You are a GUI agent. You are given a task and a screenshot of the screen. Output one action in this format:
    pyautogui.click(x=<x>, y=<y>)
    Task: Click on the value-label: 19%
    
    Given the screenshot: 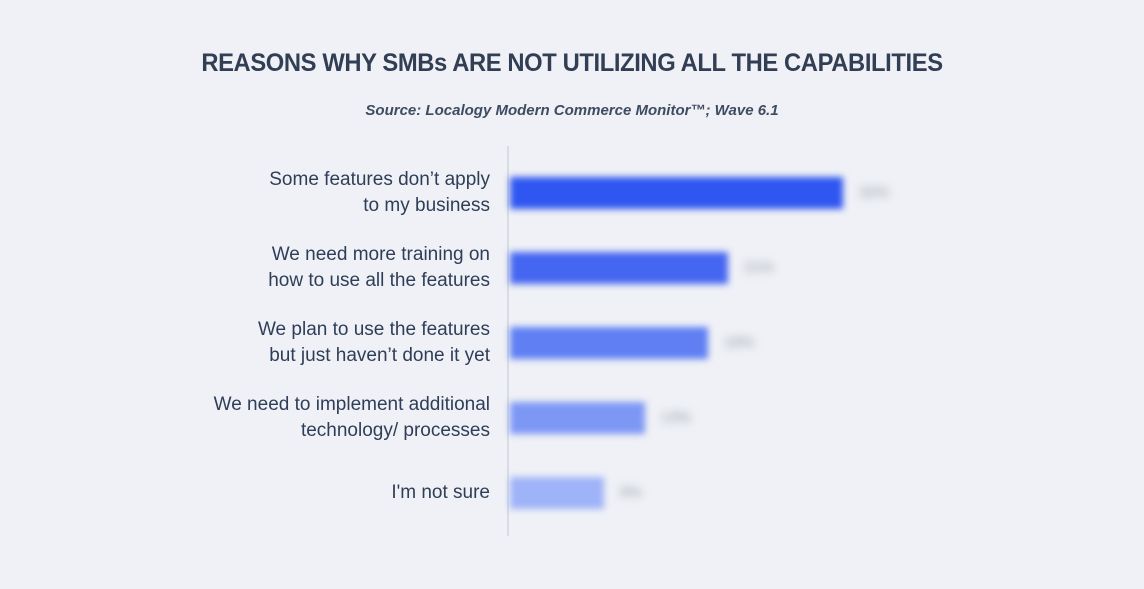 What is the action you would take?
    pyautogui.click(x=739, y=342)
    